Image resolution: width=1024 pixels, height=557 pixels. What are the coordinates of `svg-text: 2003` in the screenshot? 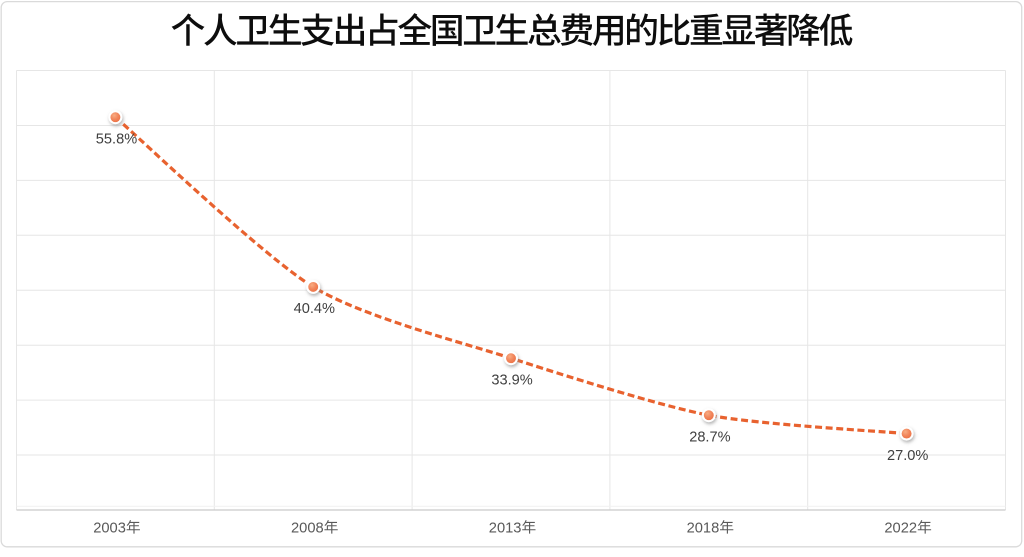 It's located at (109, 529).